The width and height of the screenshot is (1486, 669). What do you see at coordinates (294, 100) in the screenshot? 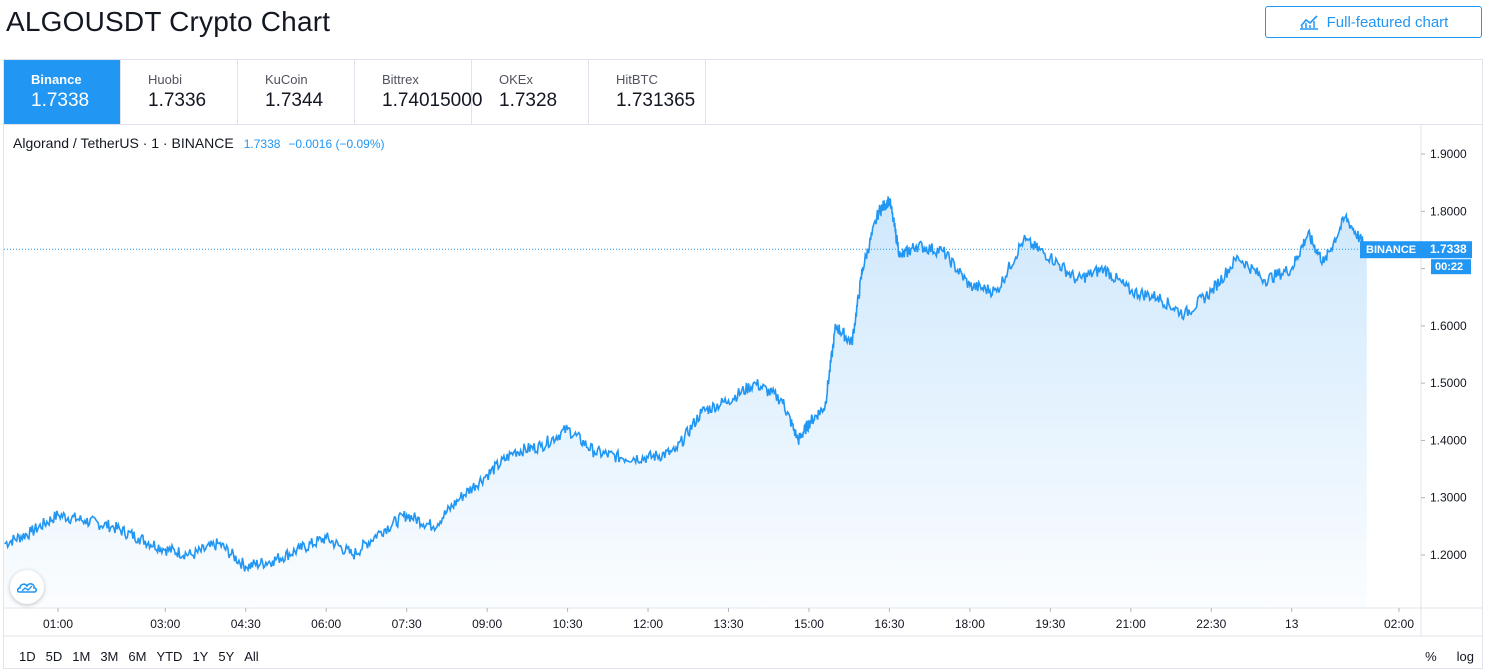
I see `exchange-price: 1.7344` at bounding box center [294, 100].